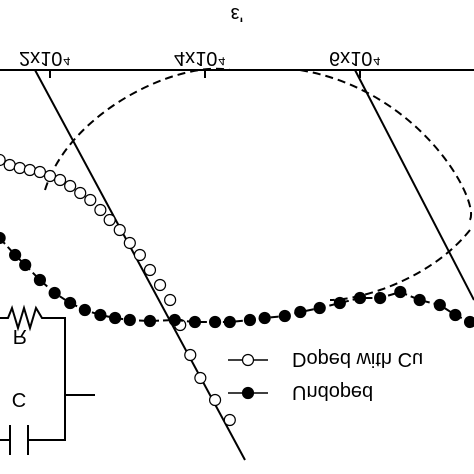  Describe the element at coordinates (414, 185) in the screenshot. I see `fit-line` at that location.